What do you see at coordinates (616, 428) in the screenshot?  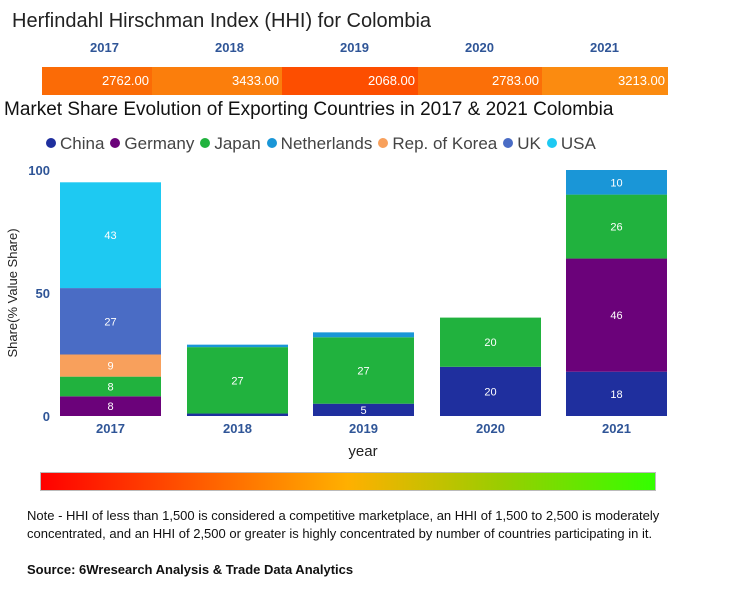 I see `x-tick-label: 2021` at bounding box center [616, 428].